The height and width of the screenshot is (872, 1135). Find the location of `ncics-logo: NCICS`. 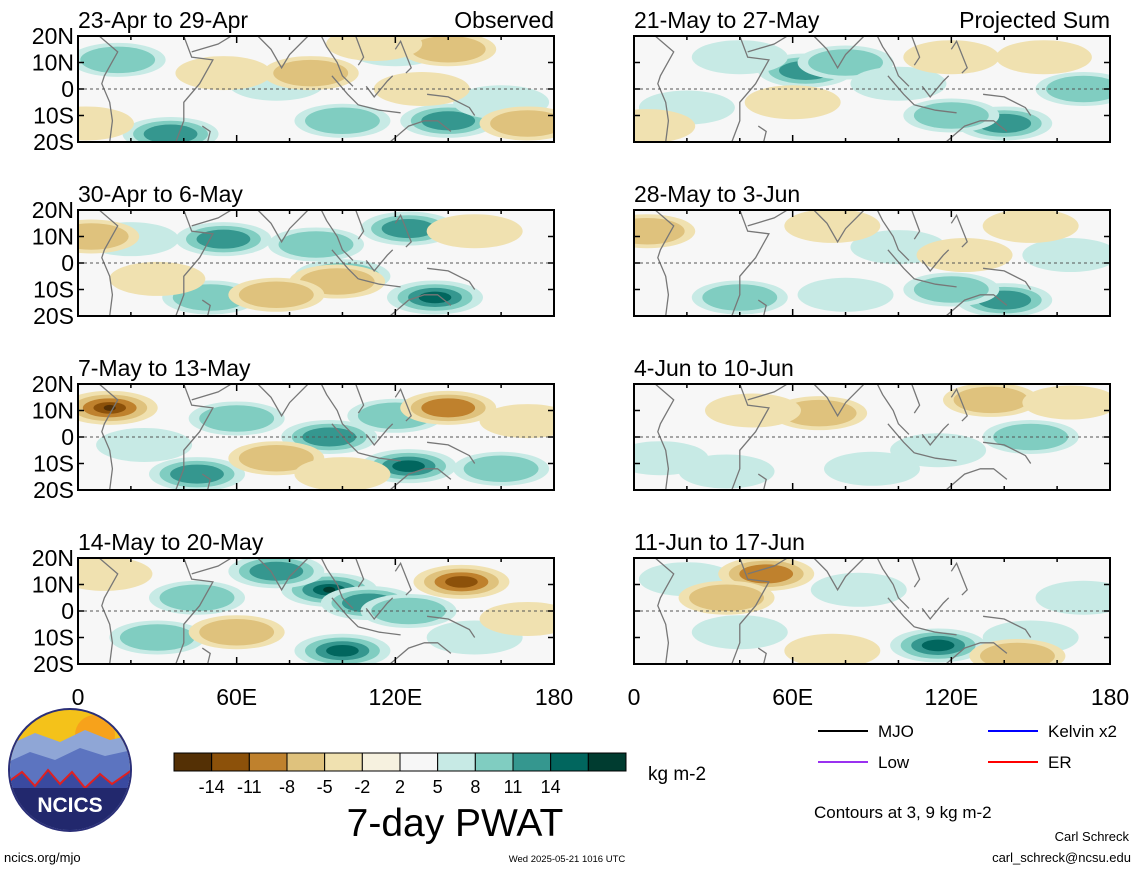

ncics-logo: NCICS is located at coordinates (70, 770).